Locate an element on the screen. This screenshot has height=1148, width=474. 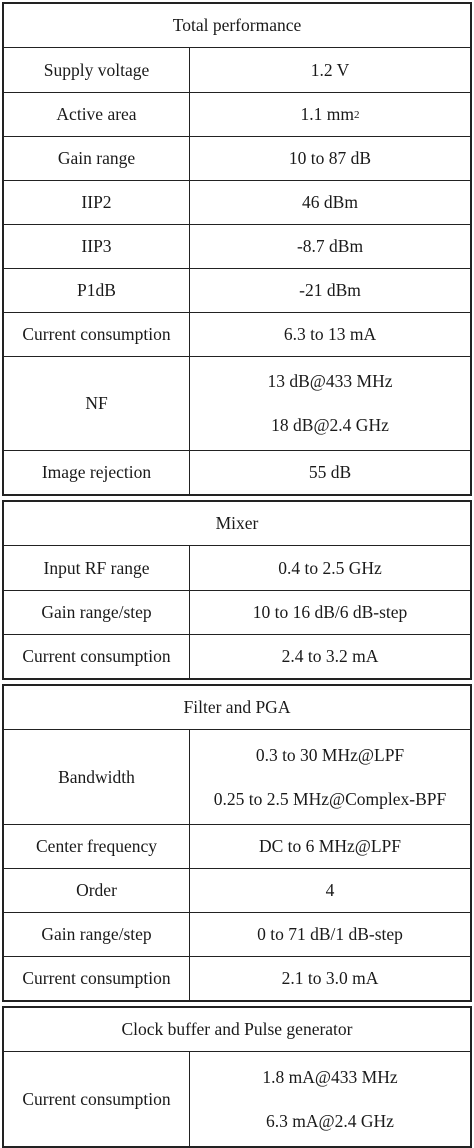
value-text: 0.4 to 2.5 GHz is located at coordinates (330, 567).